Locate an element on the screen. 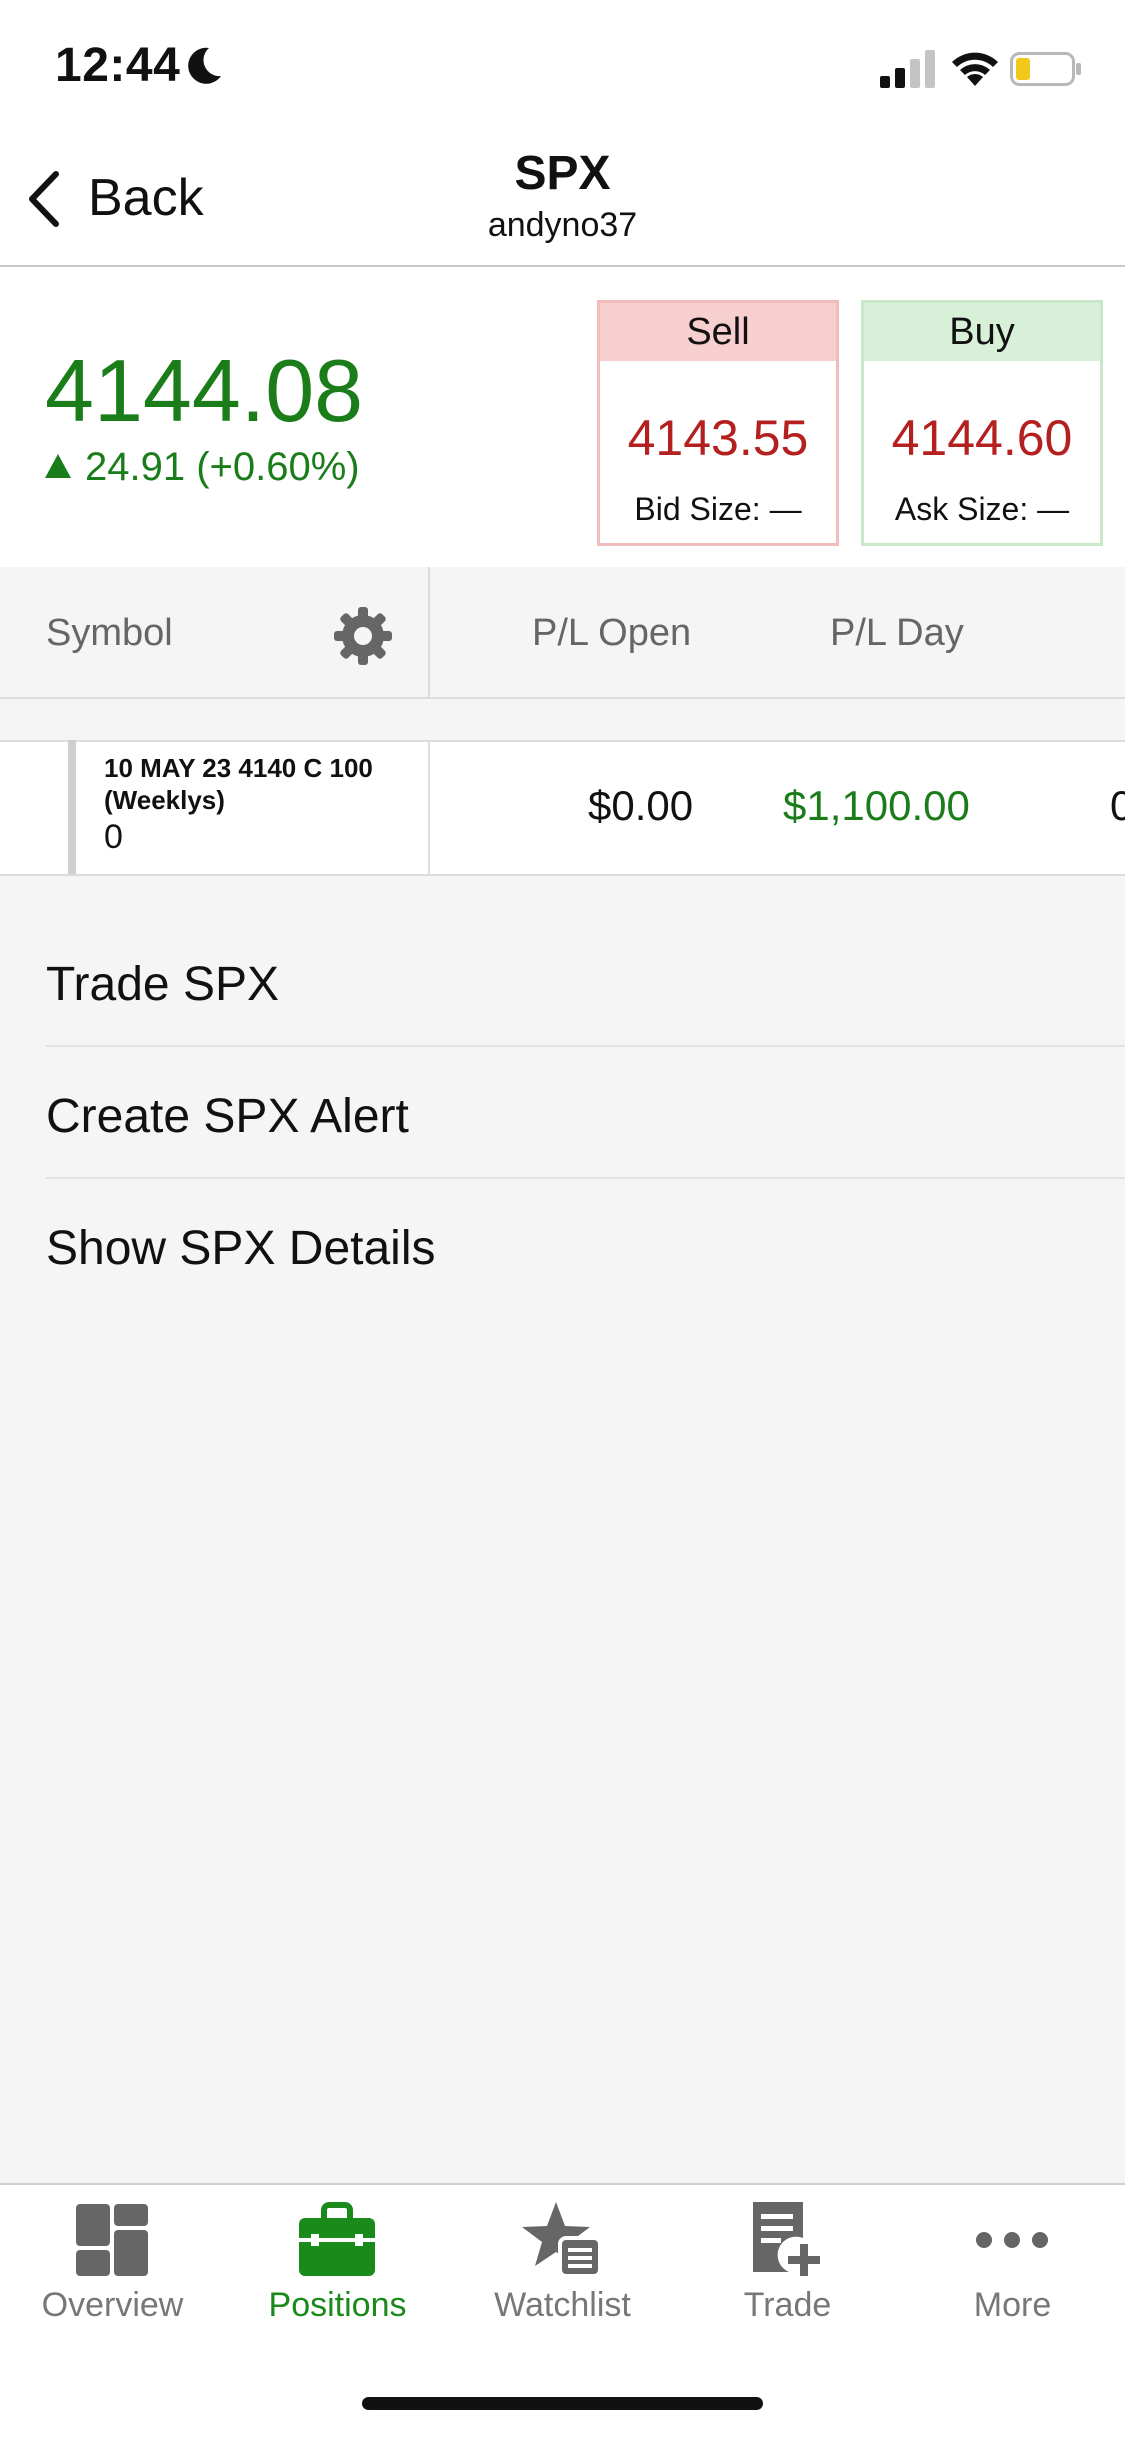  table-header is located at coordinates (562, 633).